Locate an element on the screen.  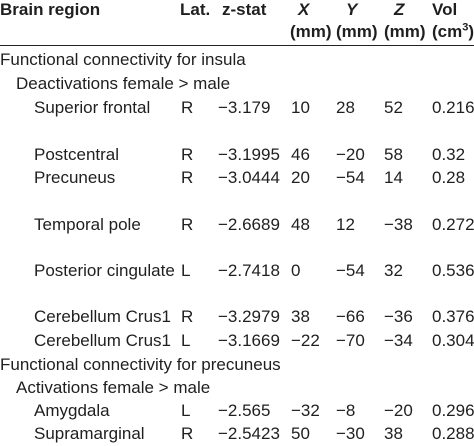
cell-z: 58 is located at coordinates (393, 154).